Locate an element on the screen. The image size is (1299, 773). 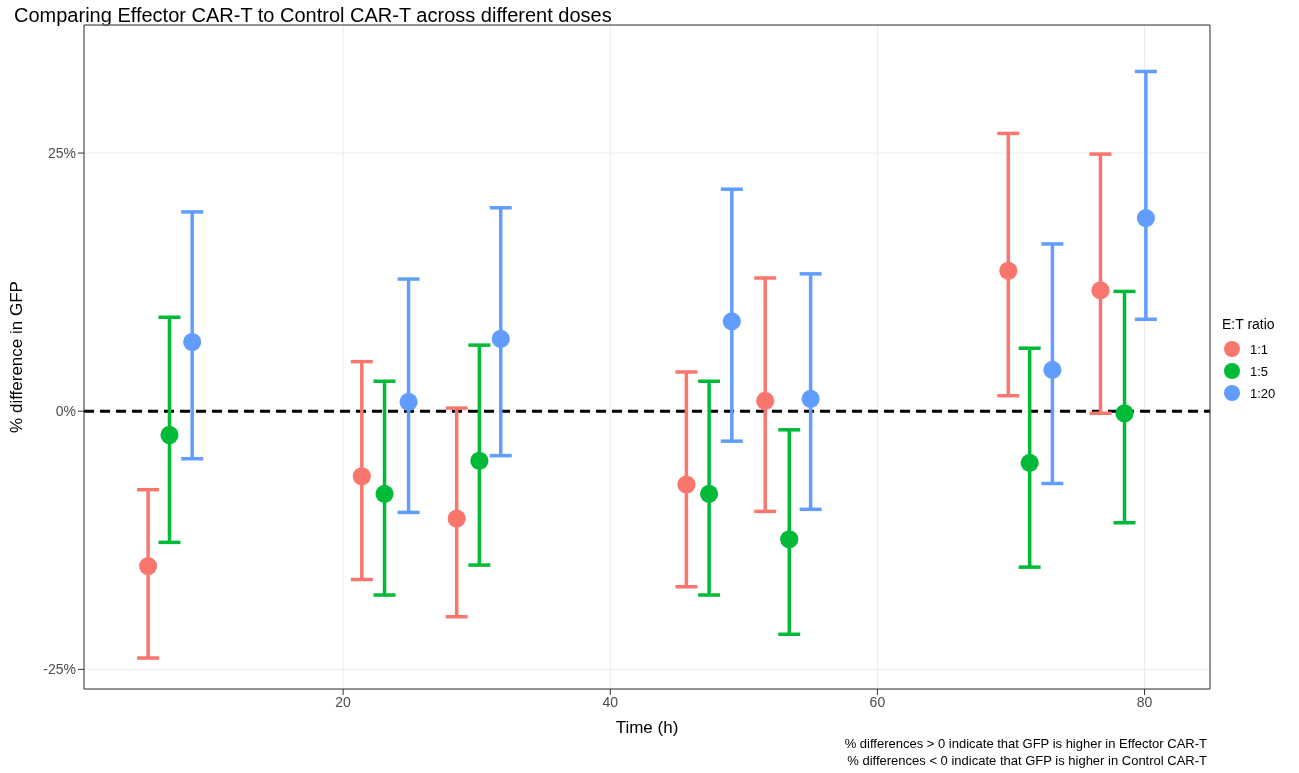
x-tick-label: 60 is located at coordinates (877, 701).